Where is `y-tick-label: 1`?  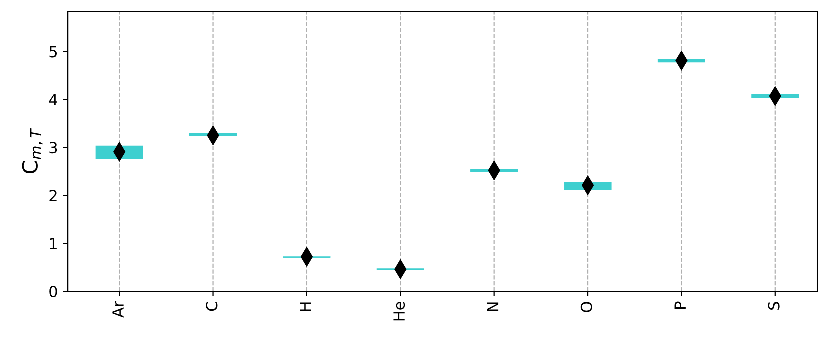
y-tick-label: 1 is located at coordinates (53, 244).